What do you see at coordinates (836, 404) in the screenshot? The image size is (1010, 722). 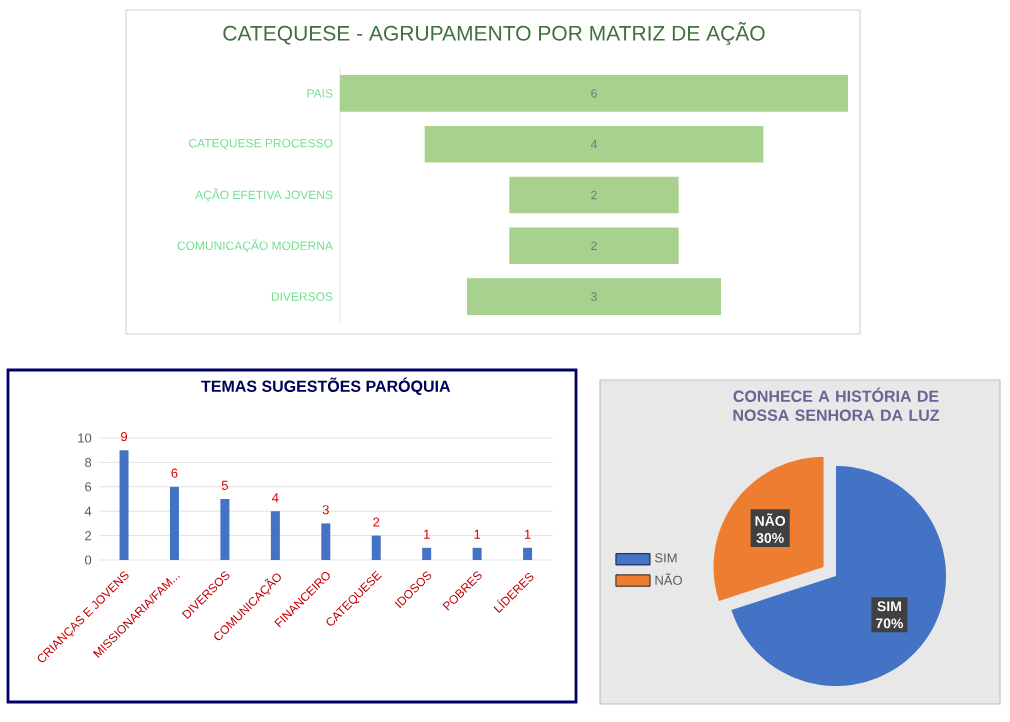 I see `chart-title: CONHECE A HISTÓRIA DE NOSSA SENHORA DA LUZ` at bounding box center [836, 404].